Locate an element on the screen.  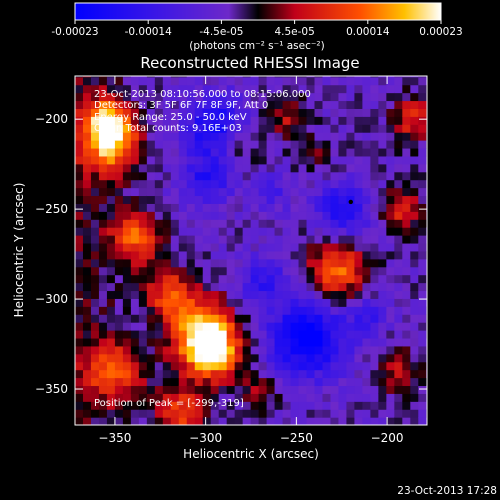
colorbar-unit-label: (photons cm⁻² s⁻¹ asec⁻²) is located at coordinates (256, 46).